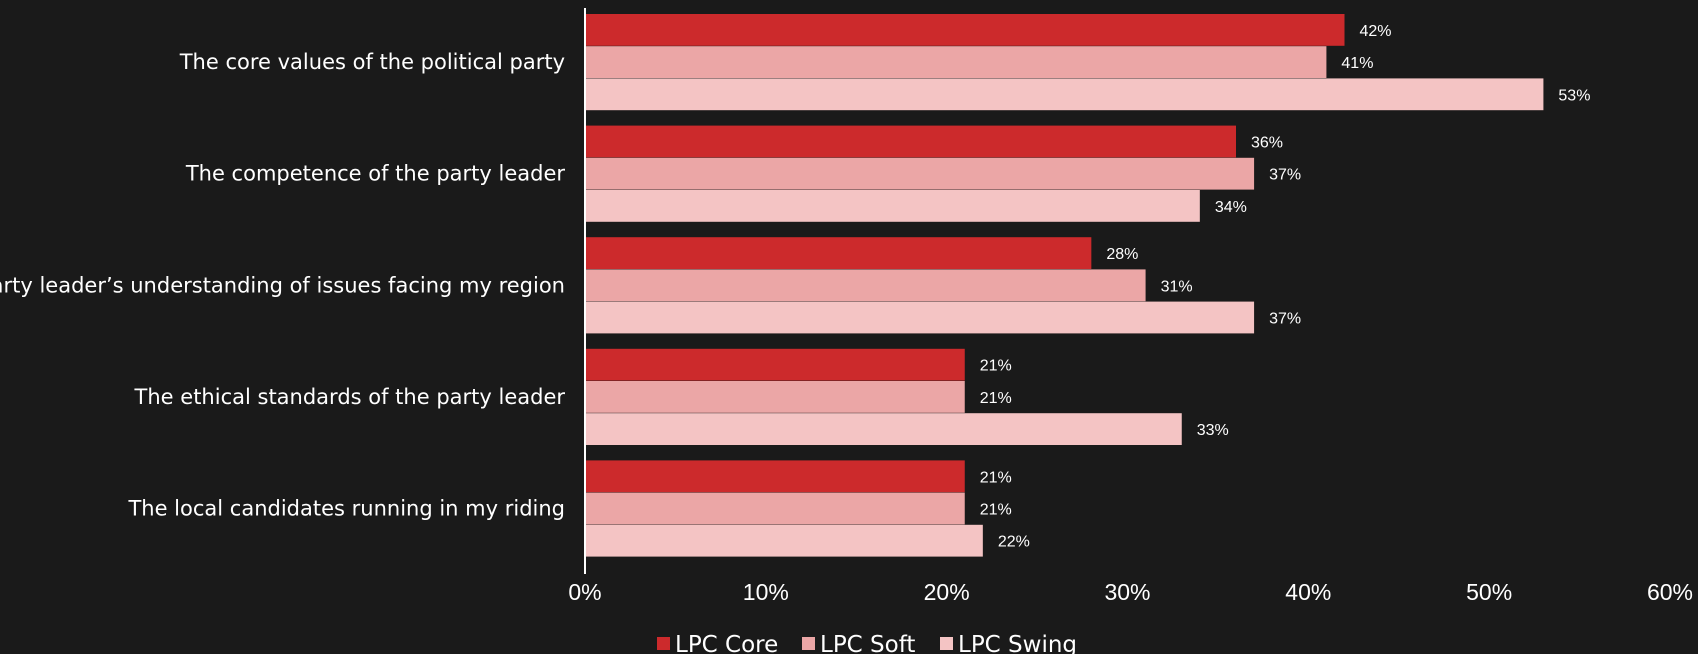 The height and width of the screenshot is (654, 1698). Describe the element at coordinates (1376, 31) in the screenshot. I see `data-label: 42%` at that location.